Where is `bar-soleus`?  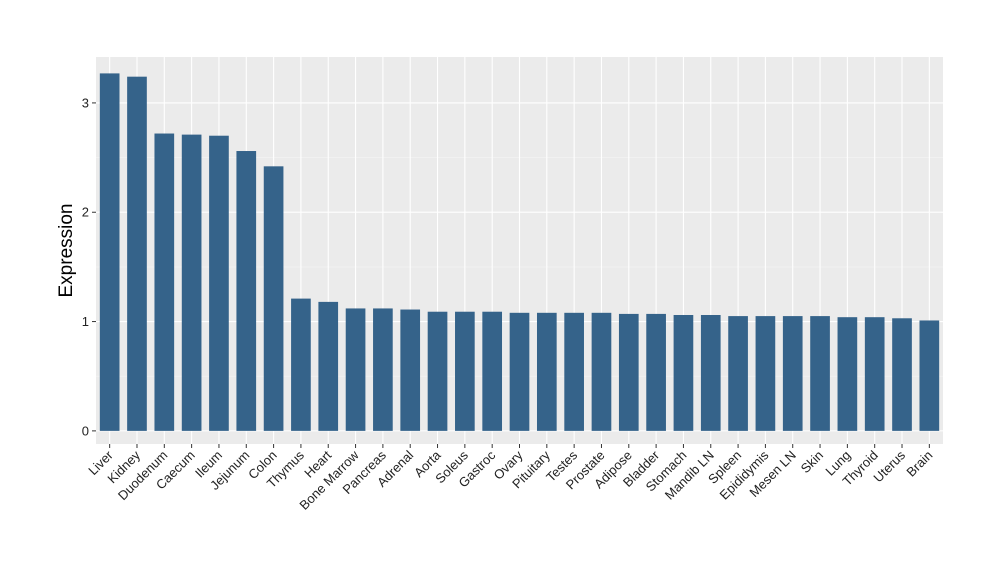
bar-soleus is located at coordinates (465, 371).